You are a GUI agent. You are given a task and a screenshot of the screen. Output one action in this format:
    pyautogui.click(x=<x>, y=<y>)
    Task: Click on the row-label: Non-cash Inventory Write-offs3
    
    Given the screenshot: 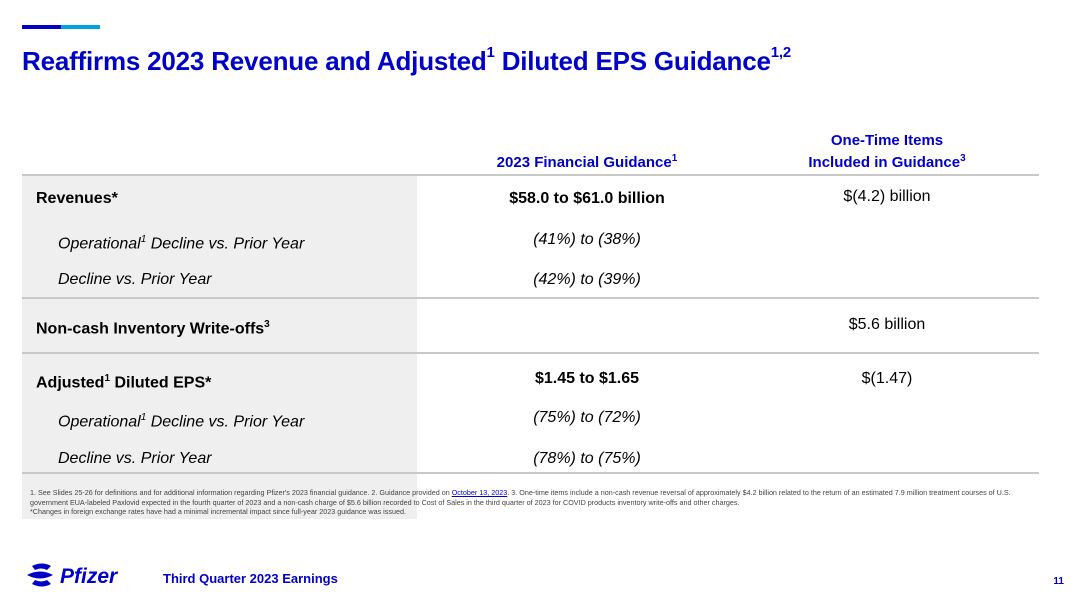 What is the action you would take?
    pyautogui.click(x=153, y=328)
    